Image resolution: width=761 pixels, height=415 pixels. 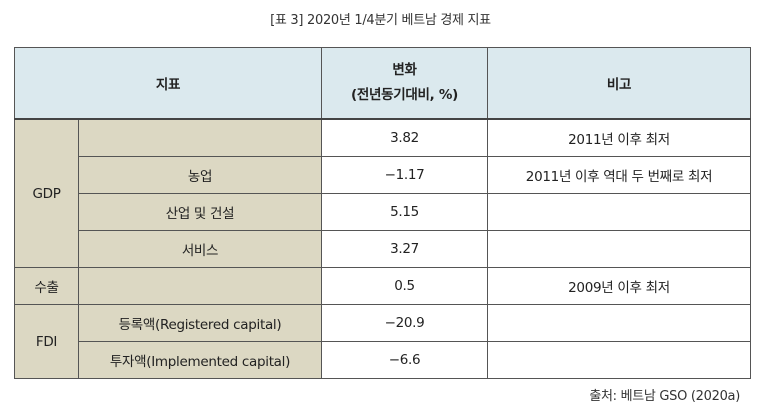 I want to click on change-value: 3.82, so click(x=404, y=137).